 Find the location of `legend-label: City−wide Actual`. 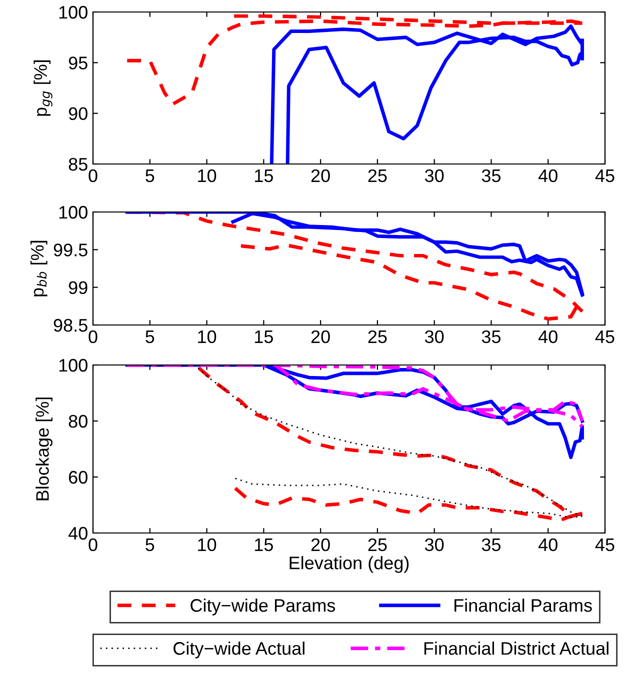

legend-label: City−wide Actual is located at coordinates (239, 650).